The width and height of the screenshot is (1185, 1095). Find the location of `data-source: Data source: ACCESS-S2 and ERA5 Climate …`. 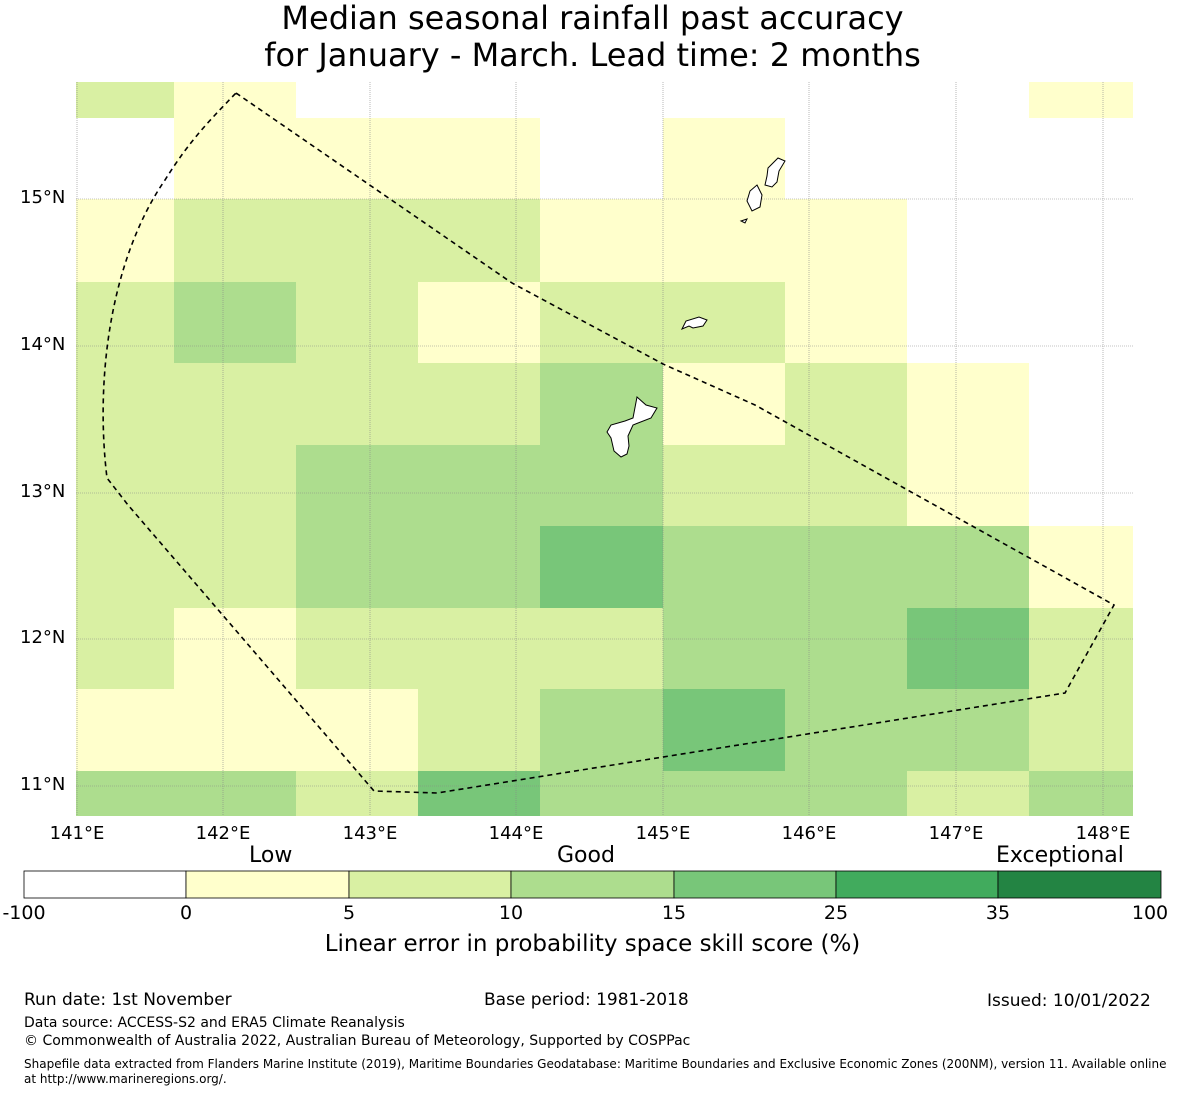

data-source: Data source: ACCESS-S2 and ERA5 Climate … is located at coordinates (214, 1023).